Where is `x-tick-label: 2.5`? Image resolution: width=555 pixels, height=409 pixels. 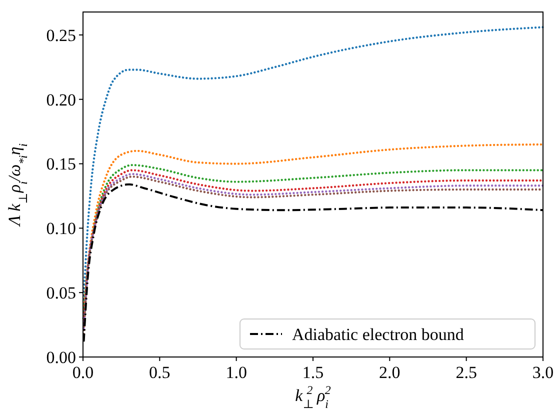 x-tick-label: 2.5 is located at coordinates (466, 372).